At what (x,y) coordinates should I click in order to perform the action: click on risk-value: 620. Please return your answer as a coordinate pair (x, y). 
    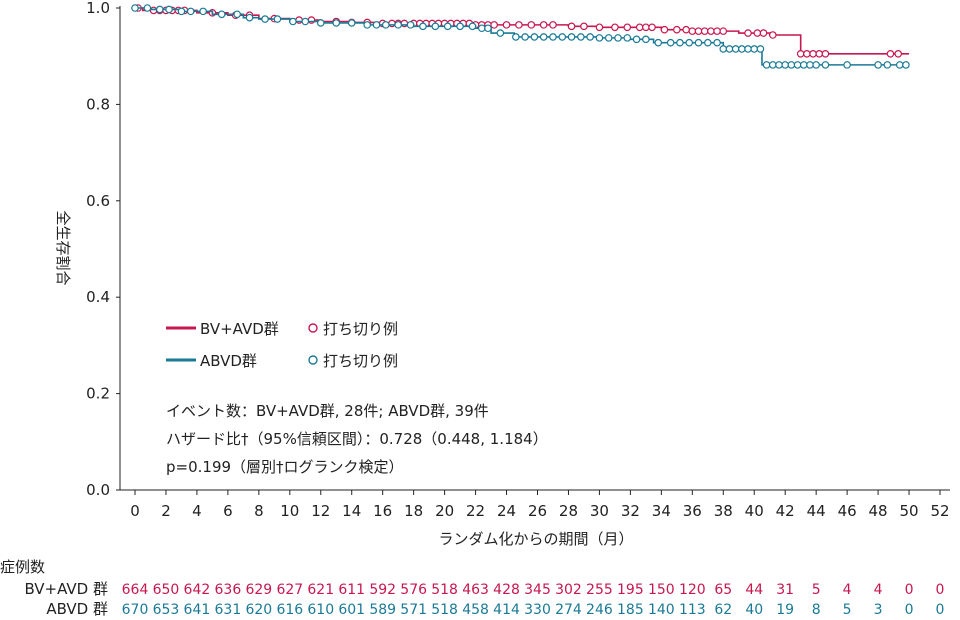
    Looking at the image, I should click on (258, 610).